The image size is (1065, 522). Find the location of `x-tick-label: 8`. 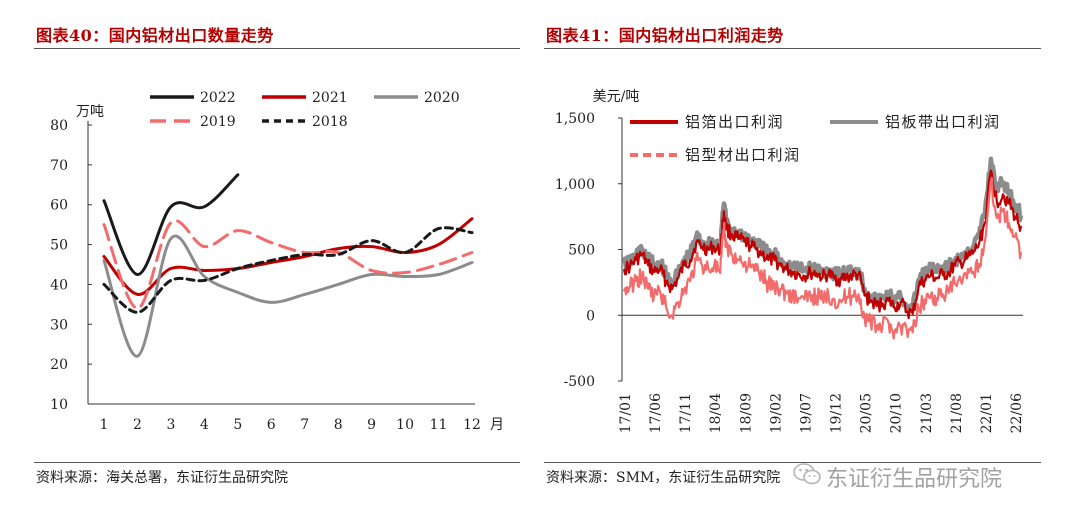

x-tick-label: 8 is located at coordinates (338, 425).